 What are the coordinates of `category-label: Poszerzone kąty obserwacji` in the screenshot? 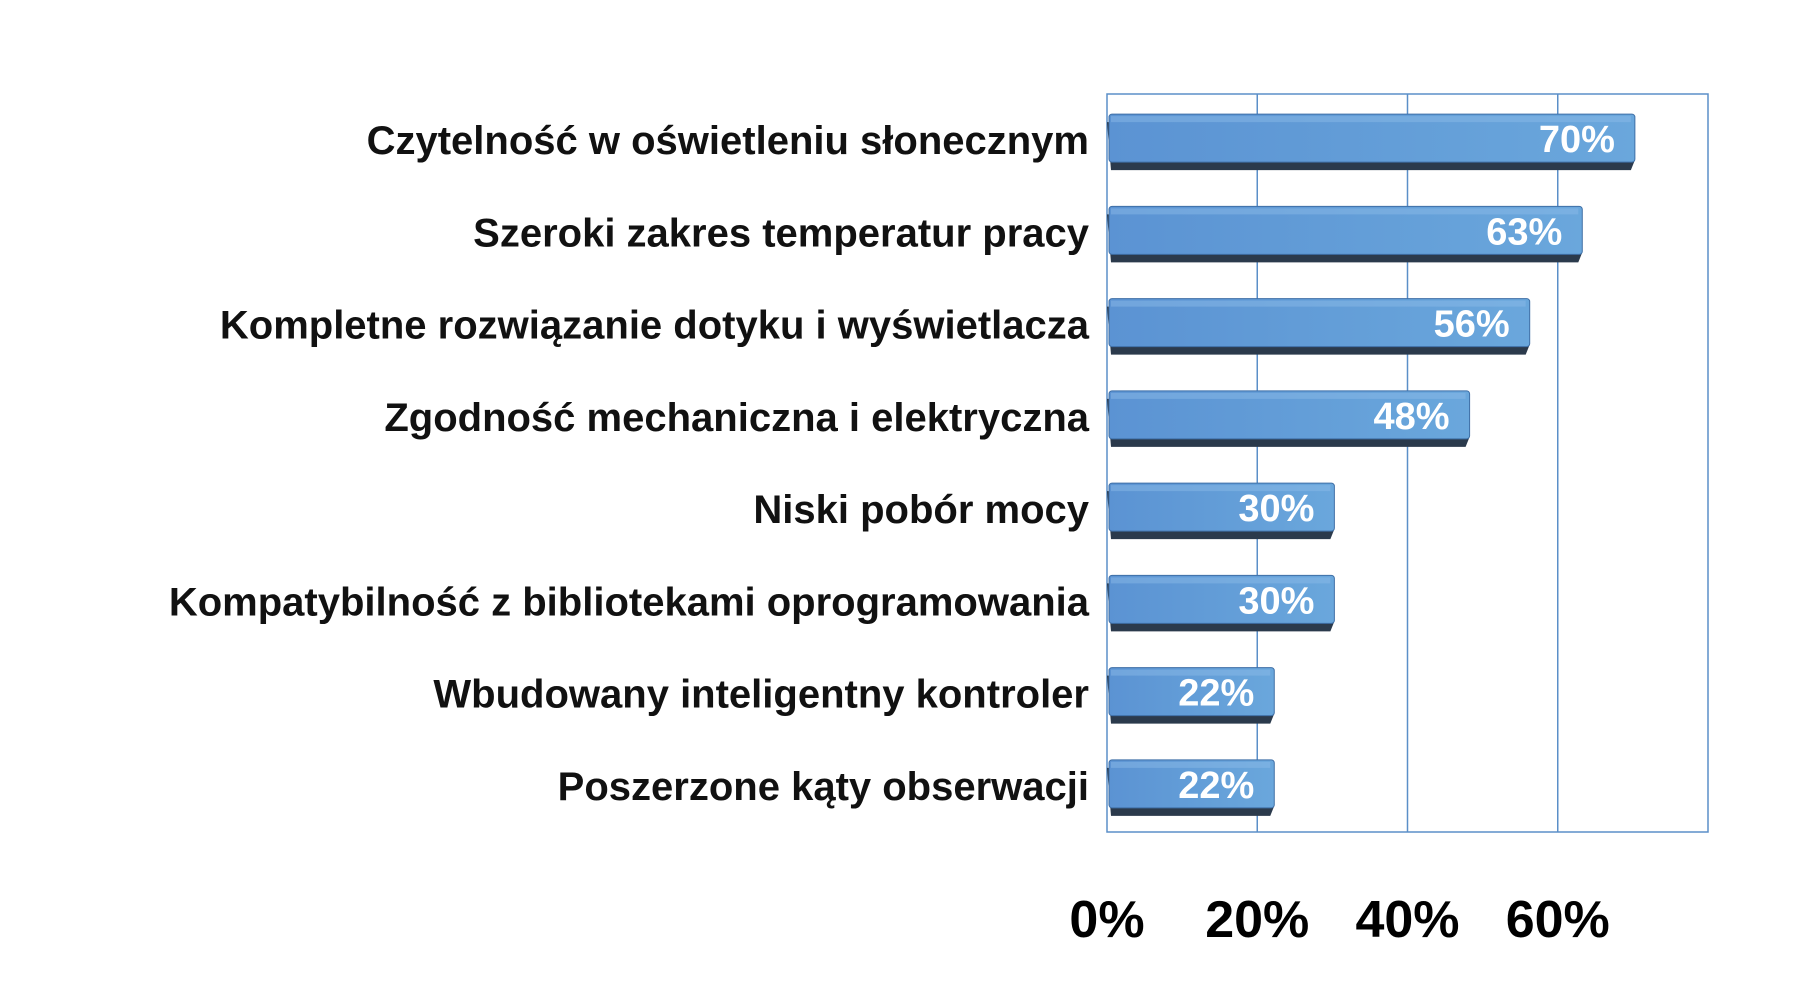 It's located at (823, 787).